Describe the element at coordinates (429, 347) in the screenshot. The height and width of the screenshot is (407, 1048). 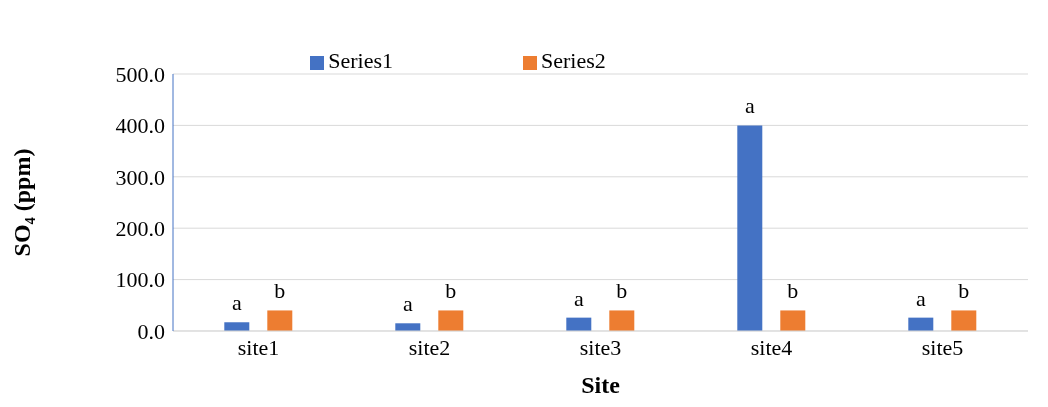
I see `x-tick-label: site2` at that location.